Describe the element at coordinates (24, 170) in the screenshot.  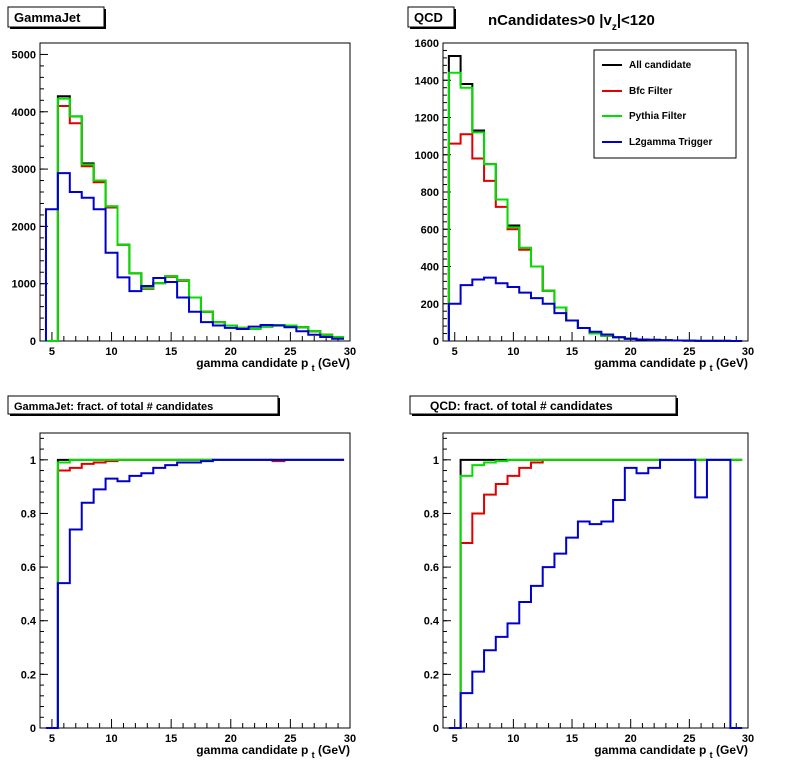
I see `y-tick-label: 3000` at that location.